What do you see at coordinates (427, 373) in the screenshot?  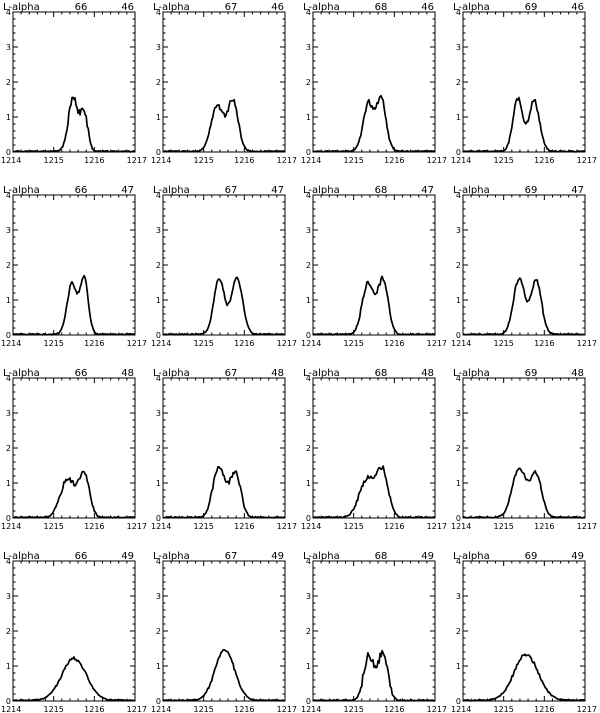 I see `panel-row-number: 48` at bounding box center [427, 373].